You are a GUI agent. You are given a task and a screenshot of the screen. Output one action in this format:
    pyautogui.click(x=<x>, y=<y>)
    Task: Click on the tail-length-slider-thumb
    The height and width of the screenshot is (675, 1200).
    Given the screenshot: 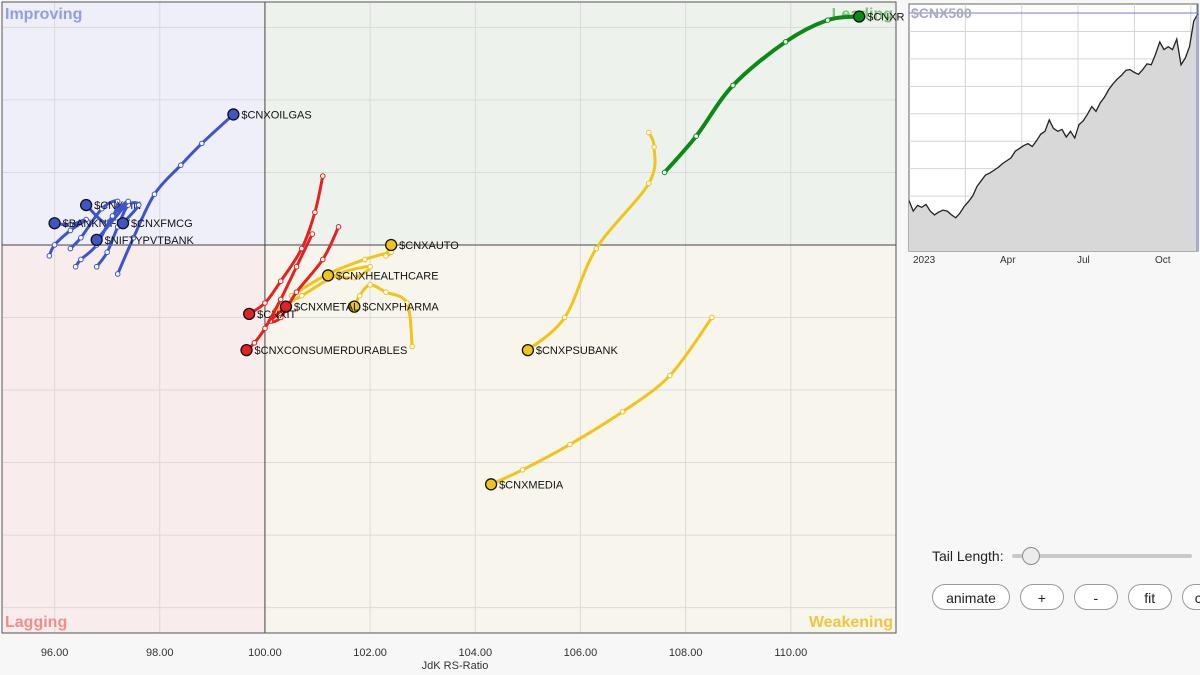 What is the action you would take?
    pyautogui.click(x=1030, y=556)
    